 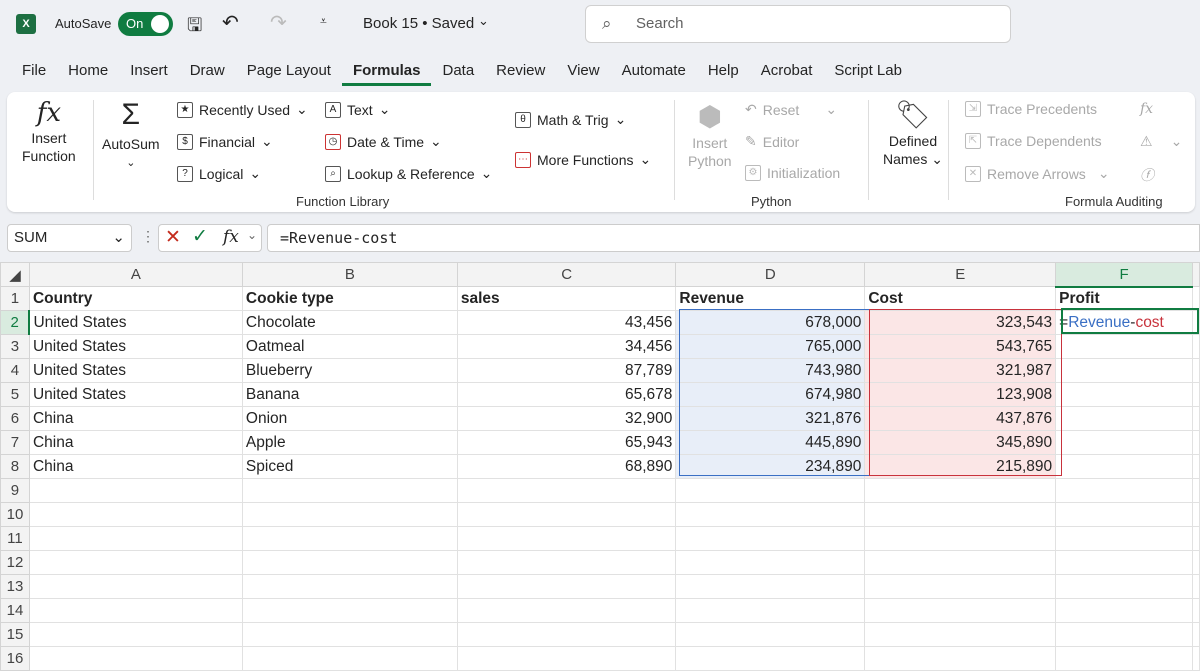 I want to click on cell: Spiced, so click(x=349, y=466).